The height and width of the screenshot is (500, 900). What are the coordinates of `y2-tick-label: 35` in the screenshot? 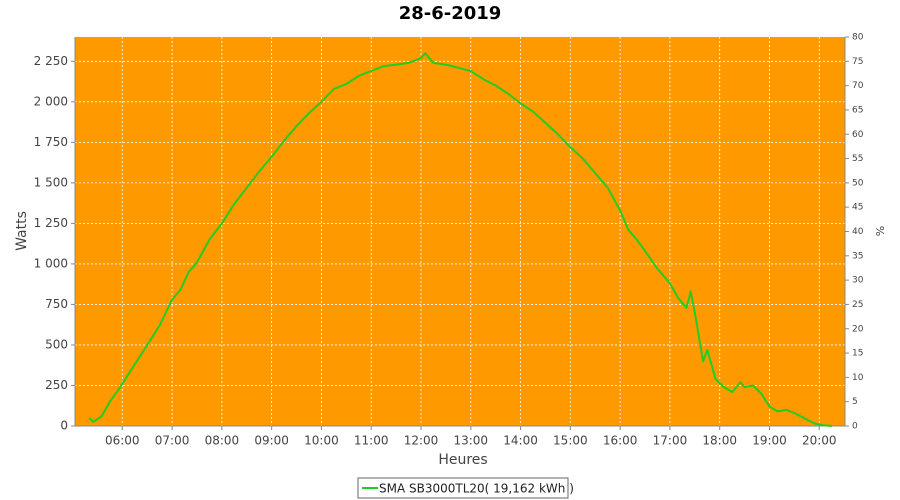 It's located at (857, 256).